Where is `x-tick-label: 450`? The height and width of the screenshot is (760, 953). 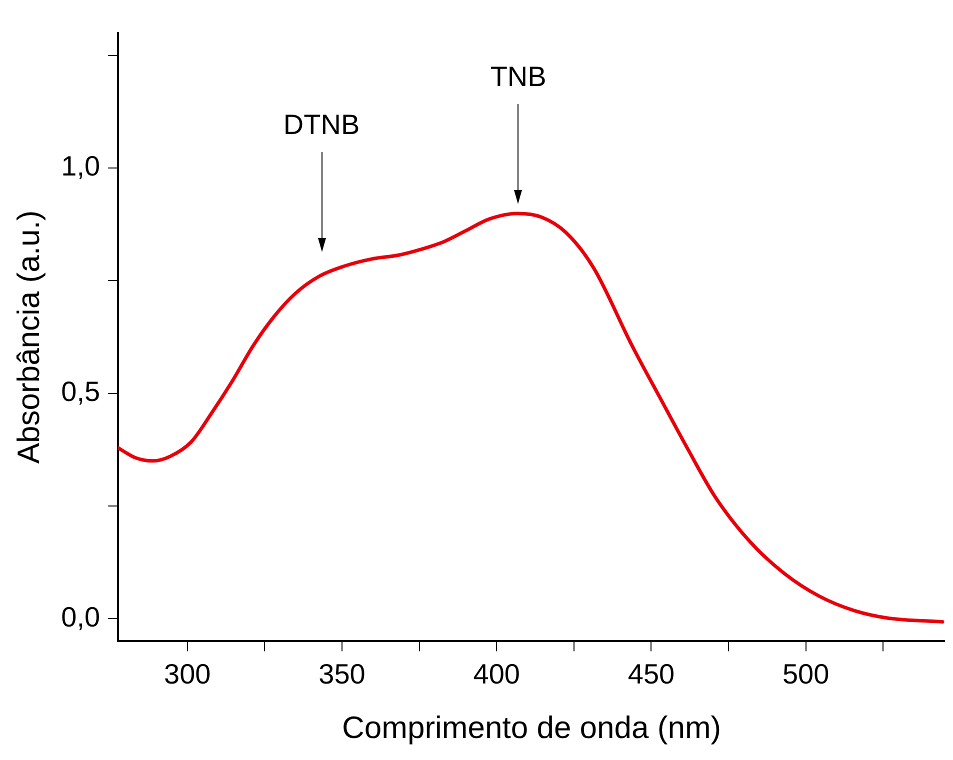
x-tick-label: 450 is located at coordinates (651, 674).